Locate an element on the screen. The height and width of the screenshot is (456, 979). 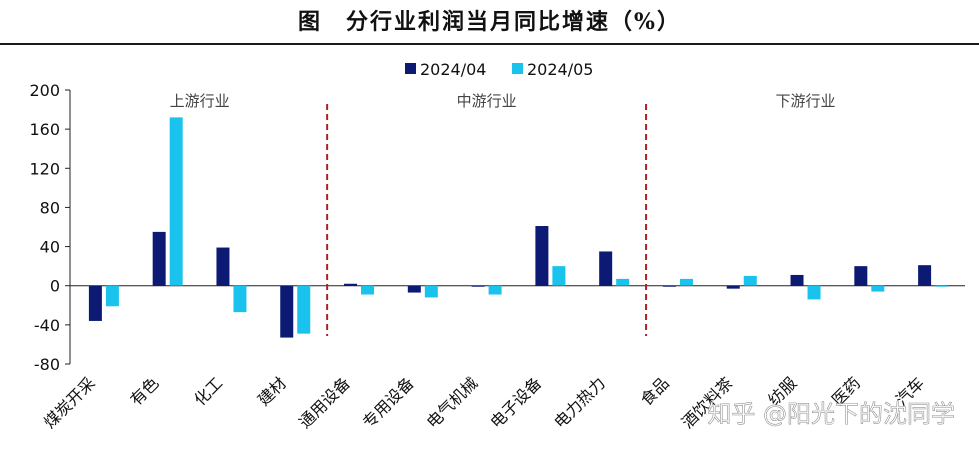
category-label-7: 电子设备 is located at coordinates (516, 402).